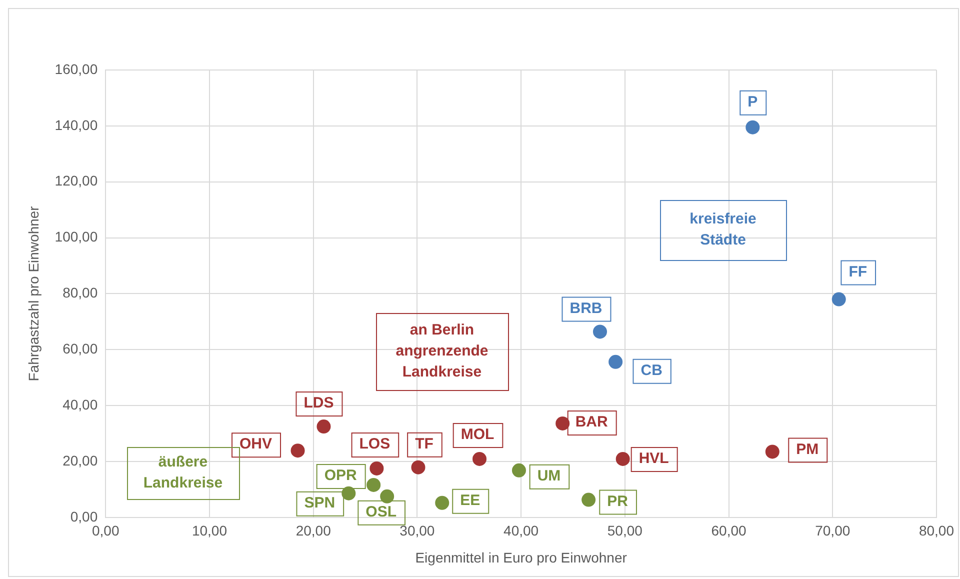 Image resolution: width=960 pixels, height=579 pixels. Describe the element at coordinates (651, 371) in the screenshot. I see `annotation: CB` at that location.